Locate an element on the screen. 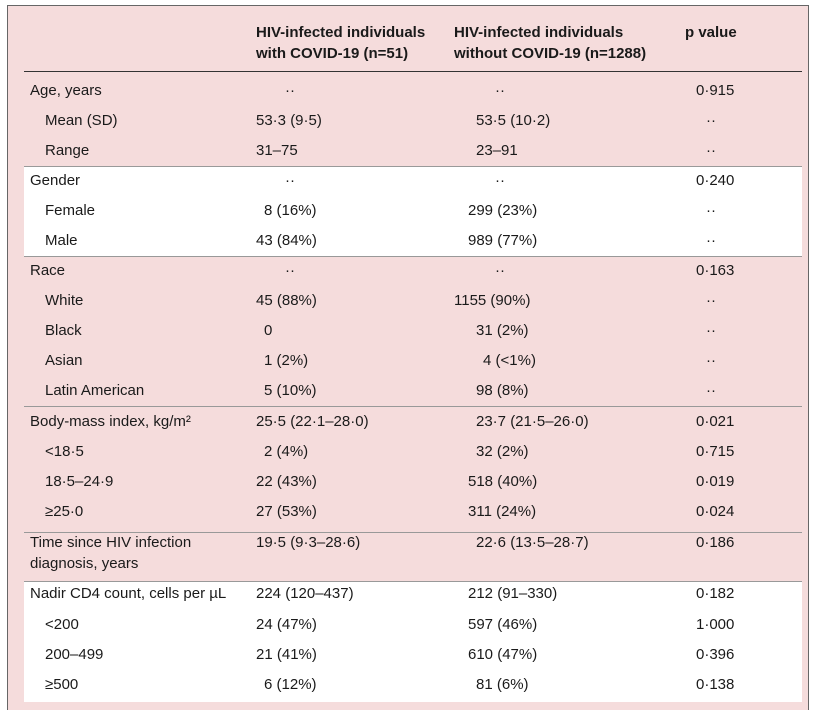  cell-without-covid: 518 (40%) is located at coordinates (503, 481).